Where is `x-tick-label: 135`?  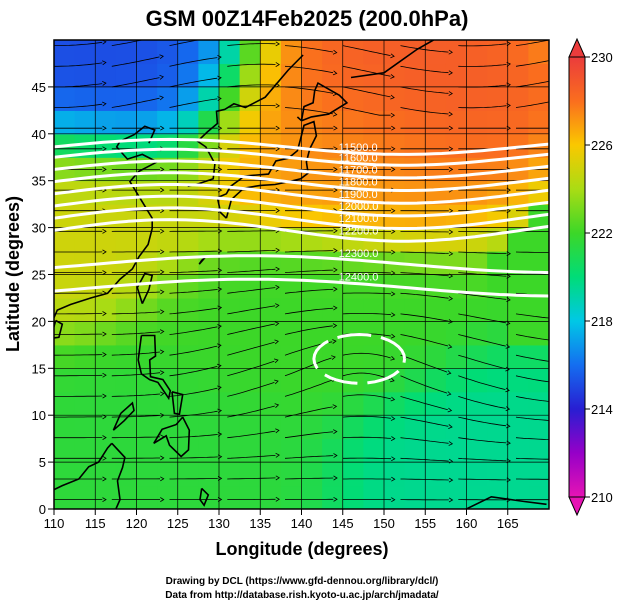 x-tick-label: 135 is located at coordinates (260, 523).